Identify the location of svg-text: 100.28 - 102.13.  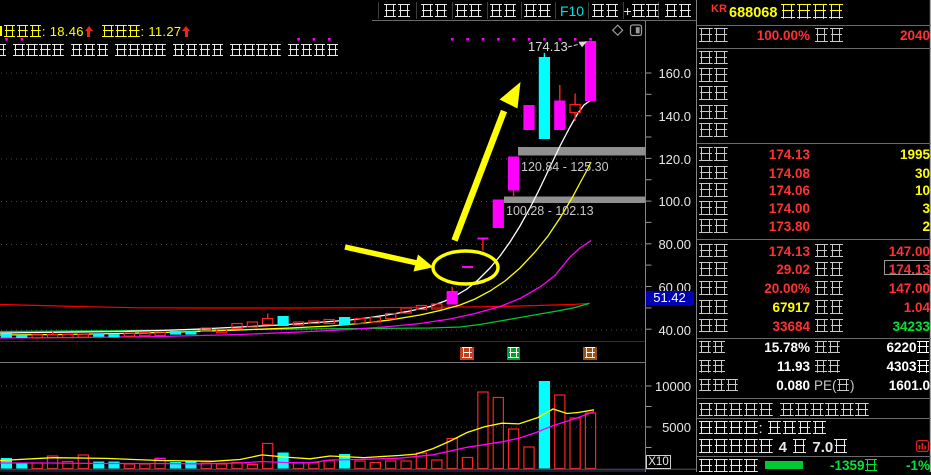
(550, 211).